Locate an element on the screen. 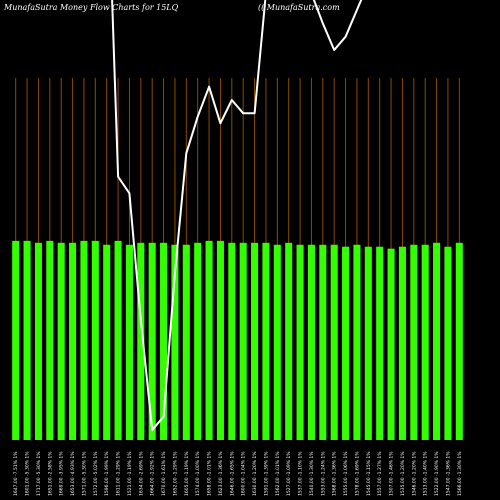  x-tick-label: 1546.00 -1.20% 1% is located at coordinates (414, 473).